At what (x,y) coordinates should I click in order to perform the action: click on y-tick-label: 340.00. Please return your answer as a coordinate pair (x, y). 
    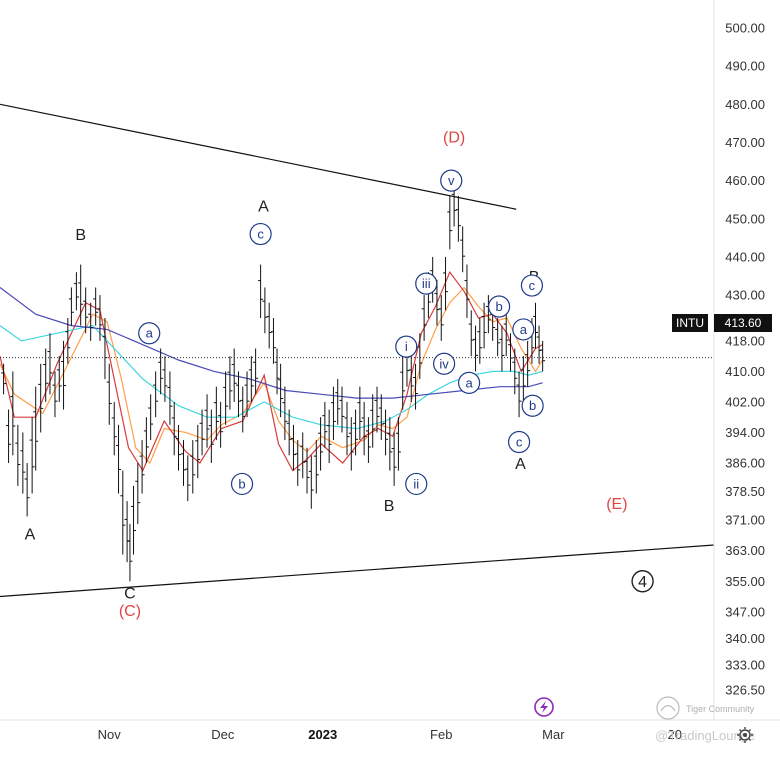
    Looking at the image, I should click on (745, 638).